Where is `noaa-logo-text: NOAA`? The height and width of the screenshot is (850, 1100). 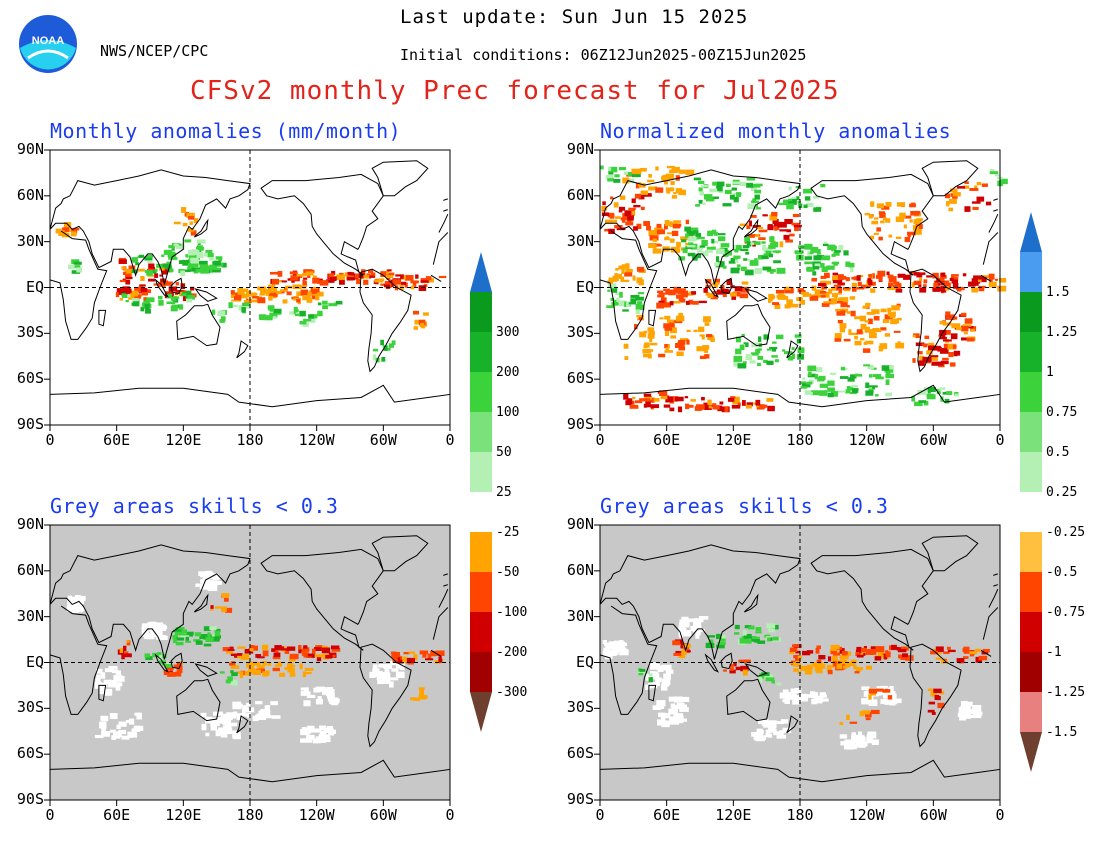 noaa-logo-text: NOAA is located at coordinates (48, 41).